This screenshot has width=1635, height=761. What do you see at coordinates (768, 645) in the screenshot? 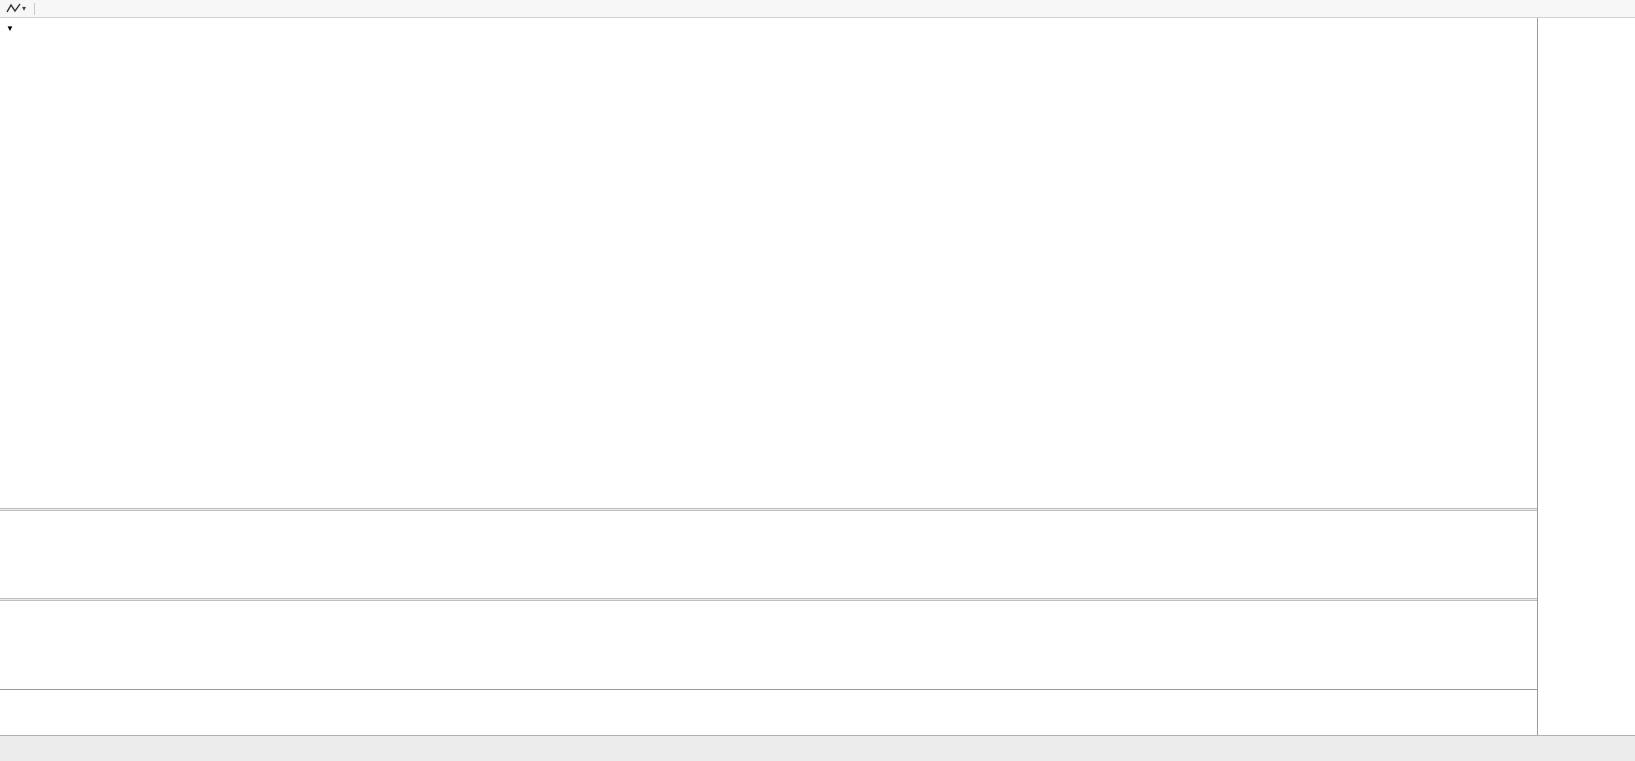
I see `macd-panel` at bounding box center [768, 645].